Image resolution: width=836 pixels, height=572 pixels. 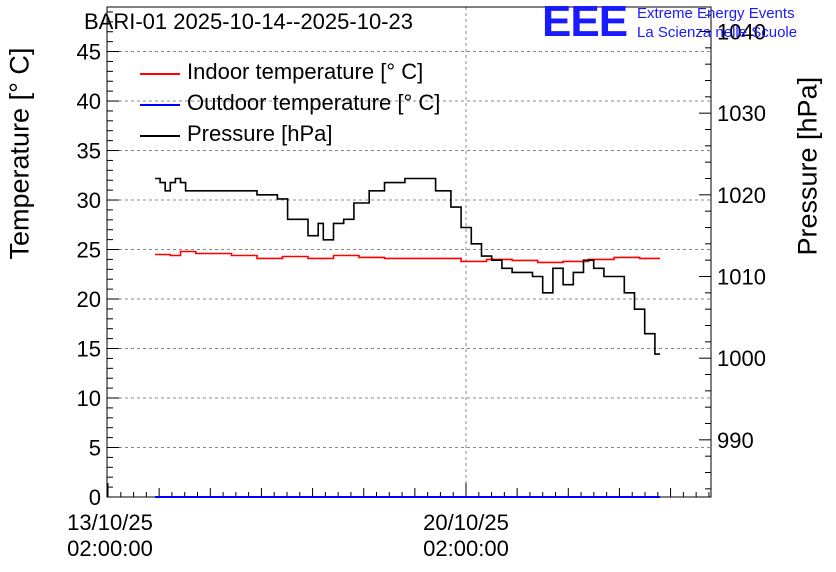 I want to click on y2-tick-label: 1030, so click(x=741, y=113).